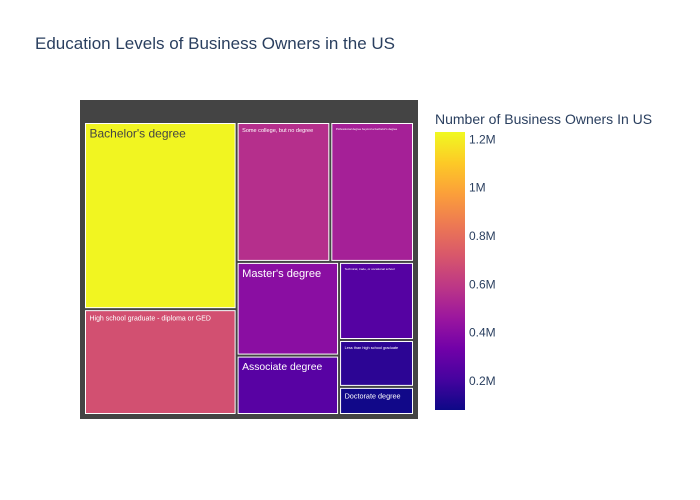 The image size is (700, 500). Describe the element at coordinates (282, 367) in the screenshot. I see `treemap-tile-label: Associate degree` at that location.